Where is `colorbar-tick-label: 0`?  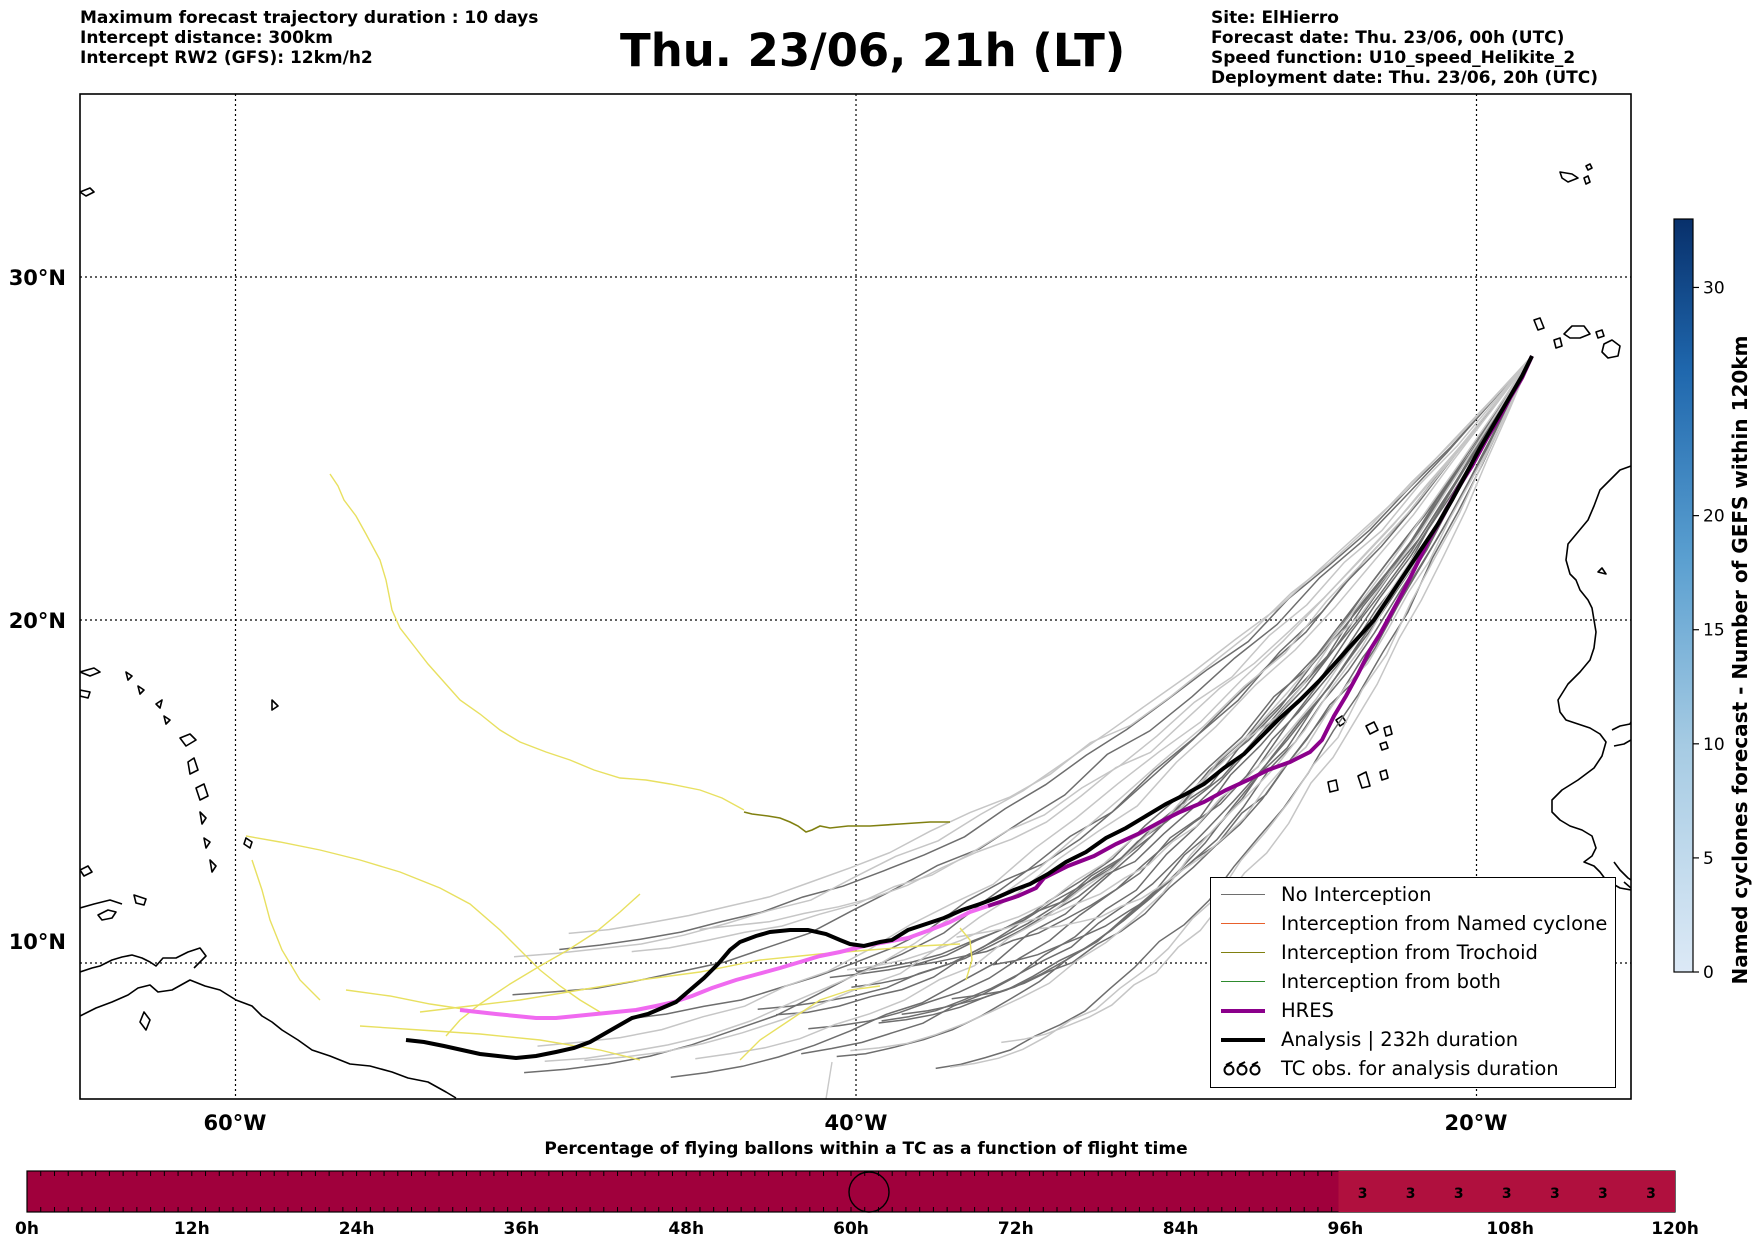
colorbar-tick-label: 0 is located at coordinates (1708, 973).